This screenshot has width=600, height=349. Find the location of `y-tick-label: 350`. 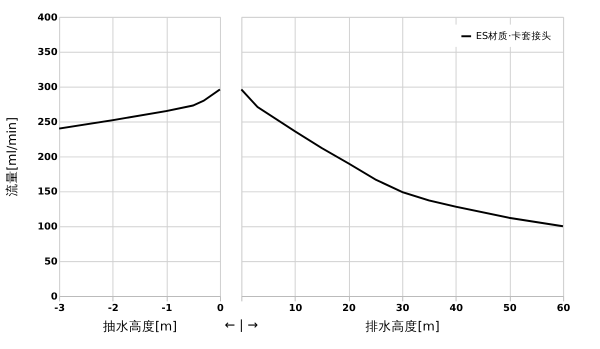

y-tick-label: 350 is located at coordinates (47, 52).